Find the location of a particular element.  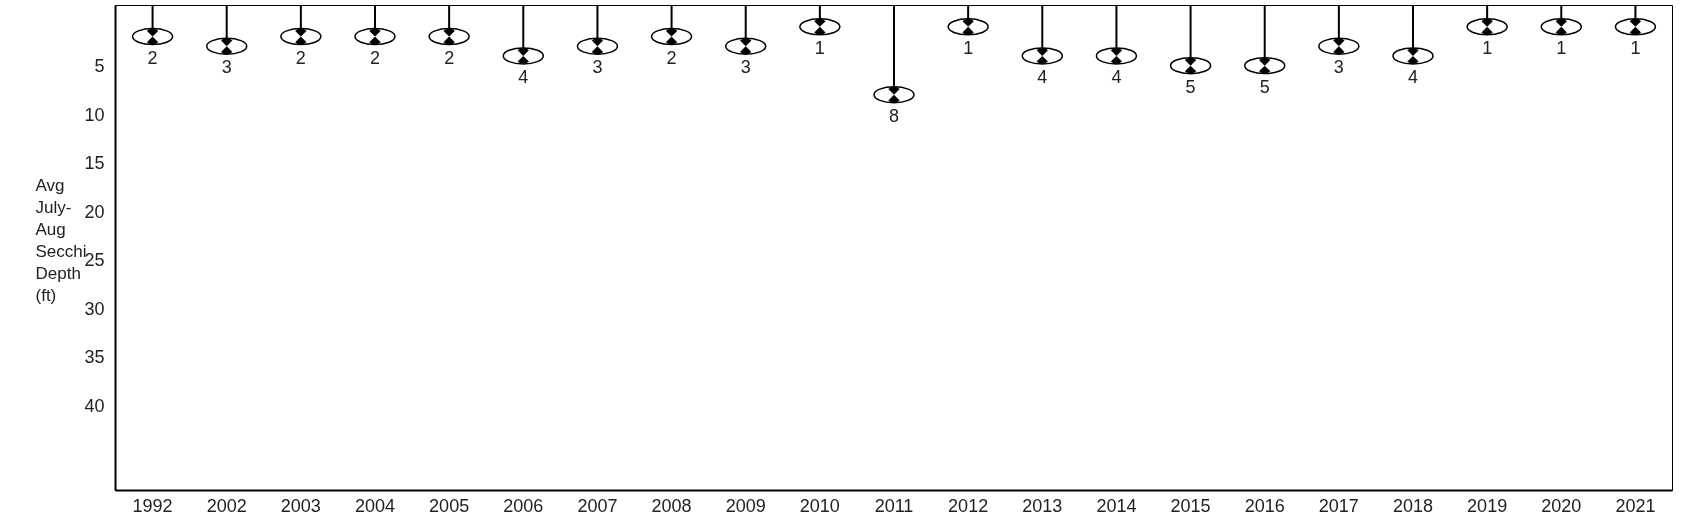

x-tick-label: 2019 is located at coordinates (1487, 505).